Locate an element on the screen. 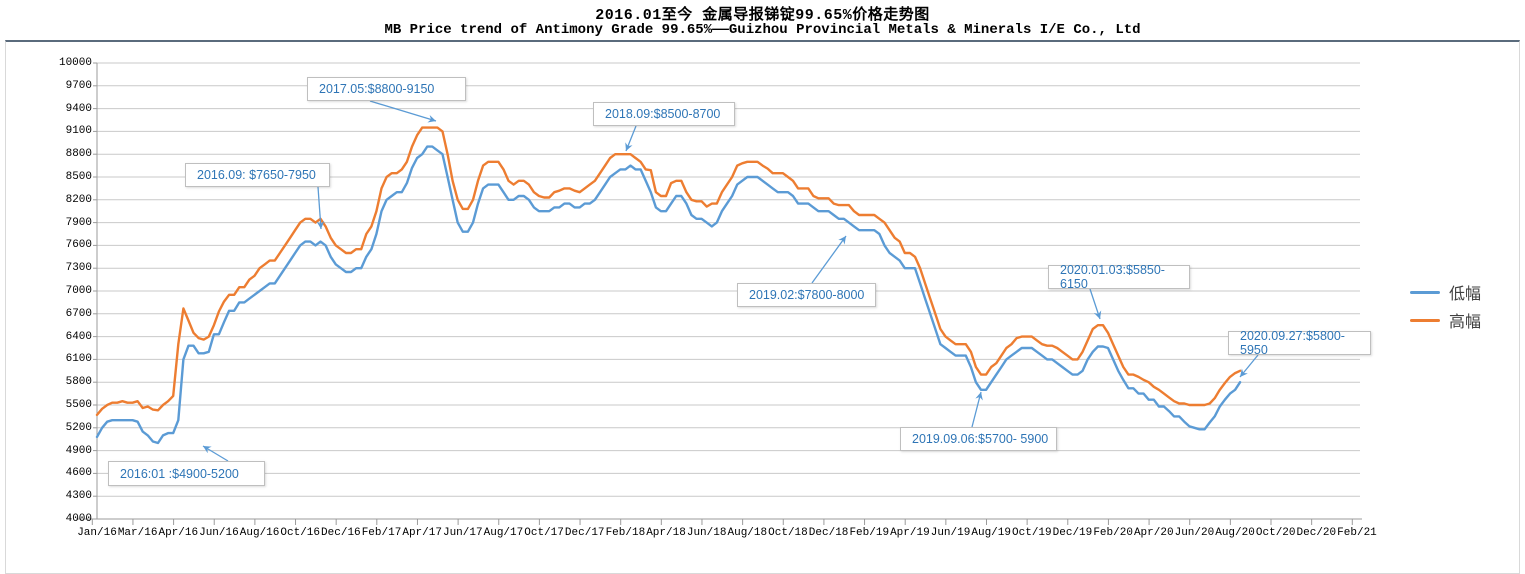  y-axis-label: 7600 is located at coordinates (78, 245).